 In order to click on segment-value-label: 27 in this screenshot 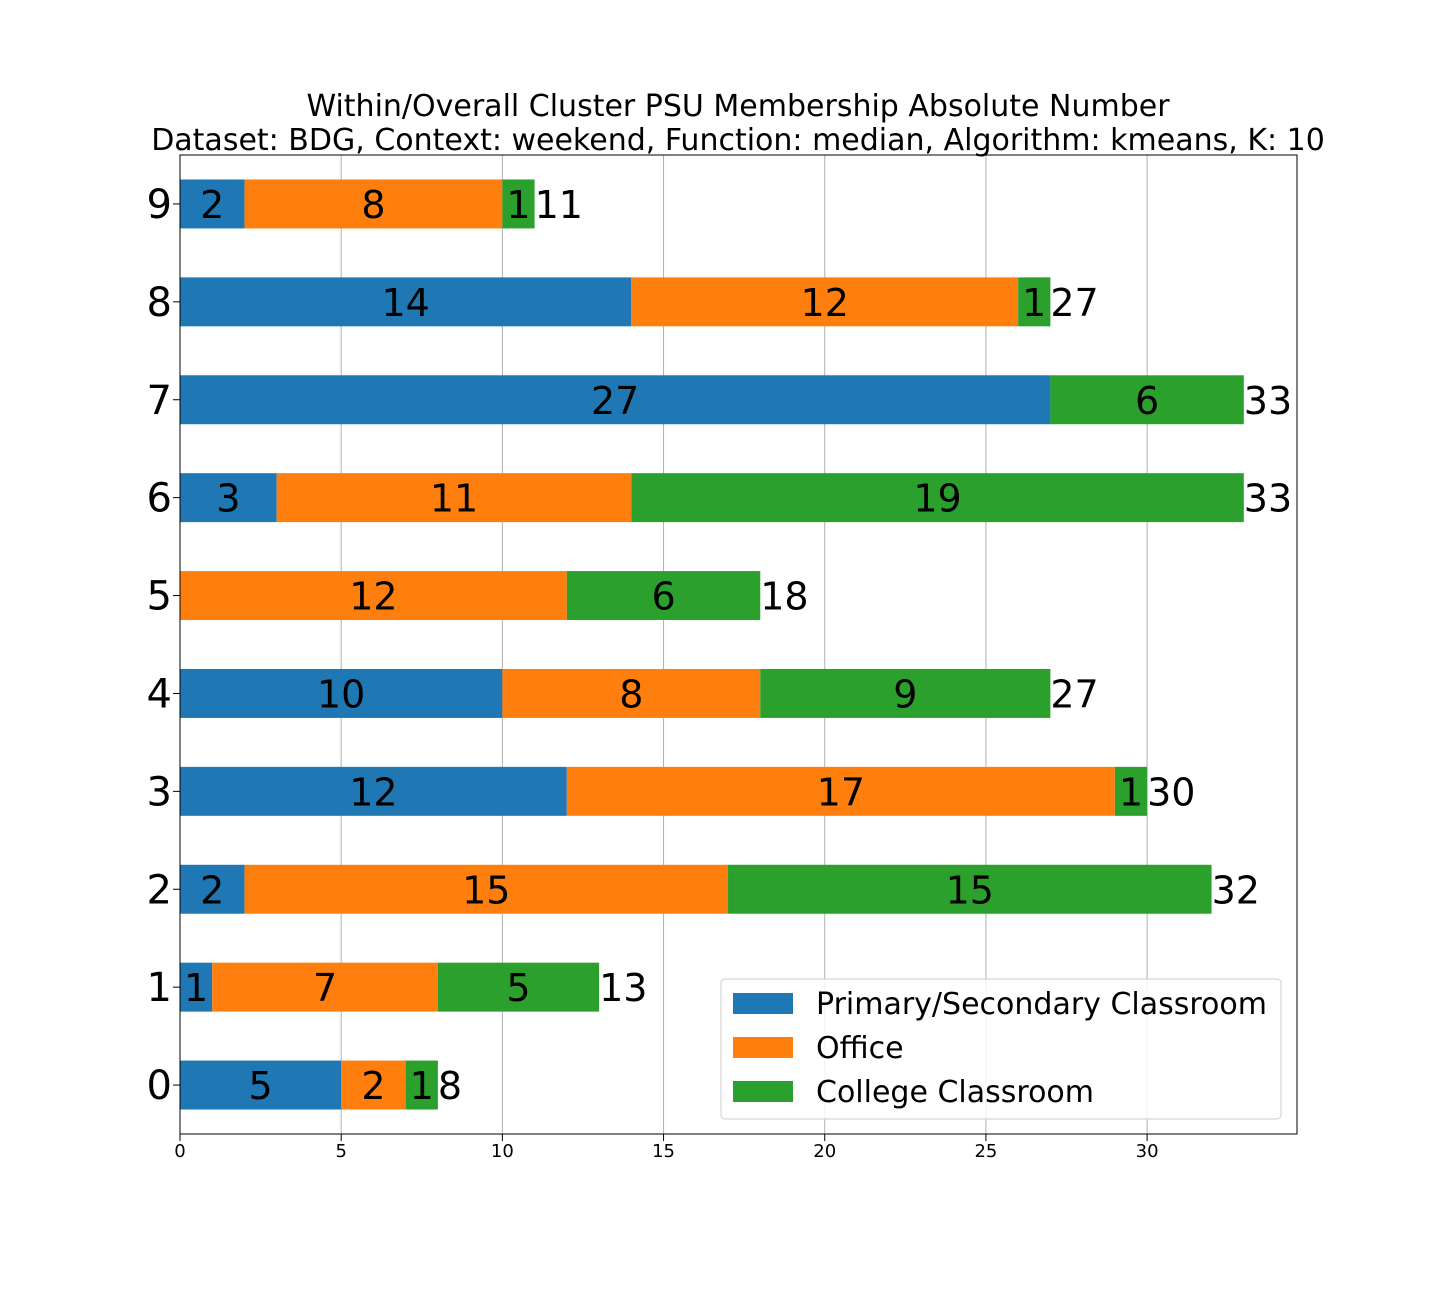, I will do `click(615, 401)`.